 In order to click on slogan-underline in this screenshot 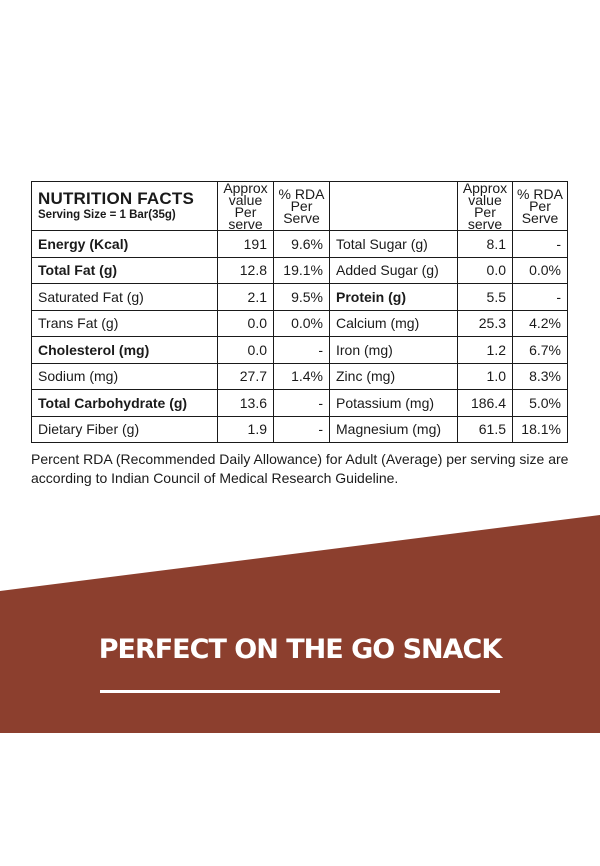, I will do `click(300, 691)`.